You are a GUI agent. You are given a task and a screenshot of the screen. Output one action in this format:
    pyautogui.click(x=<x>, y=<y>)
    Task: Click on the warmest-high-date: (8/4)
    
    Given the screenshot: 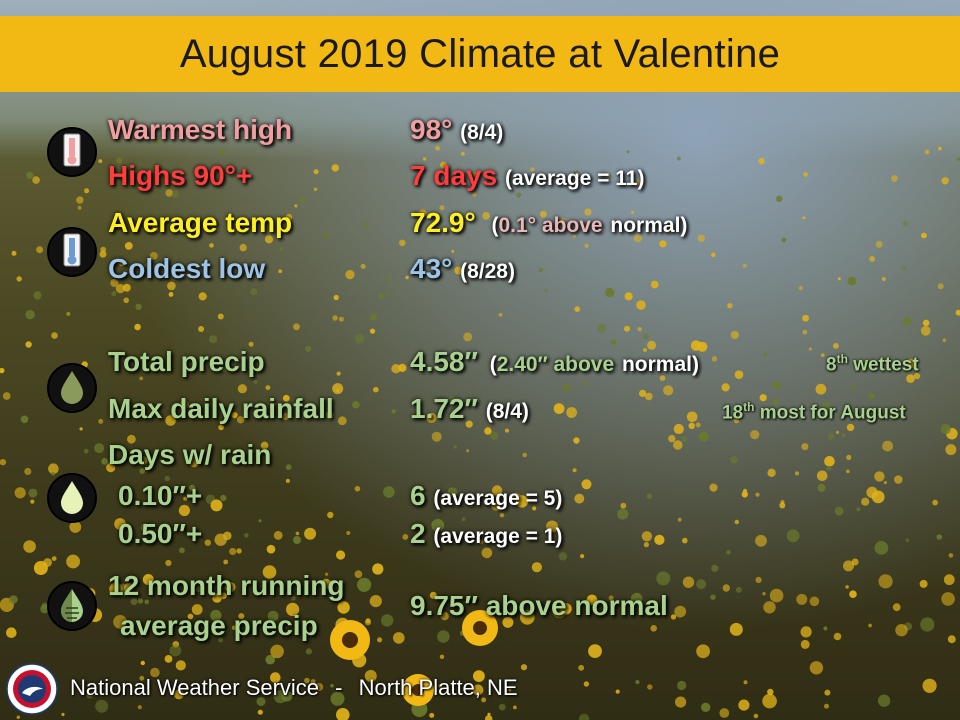 What is the action you would take?
    pyautogui.click(x=482, y=132)
    